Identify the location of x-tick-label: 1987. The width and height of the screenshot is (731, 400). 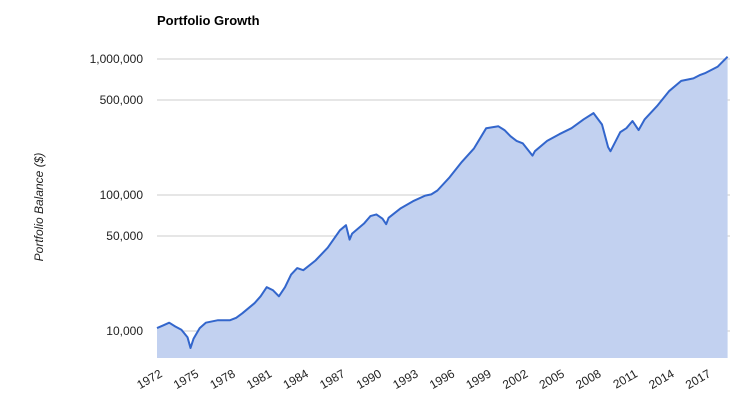
(332, 379).